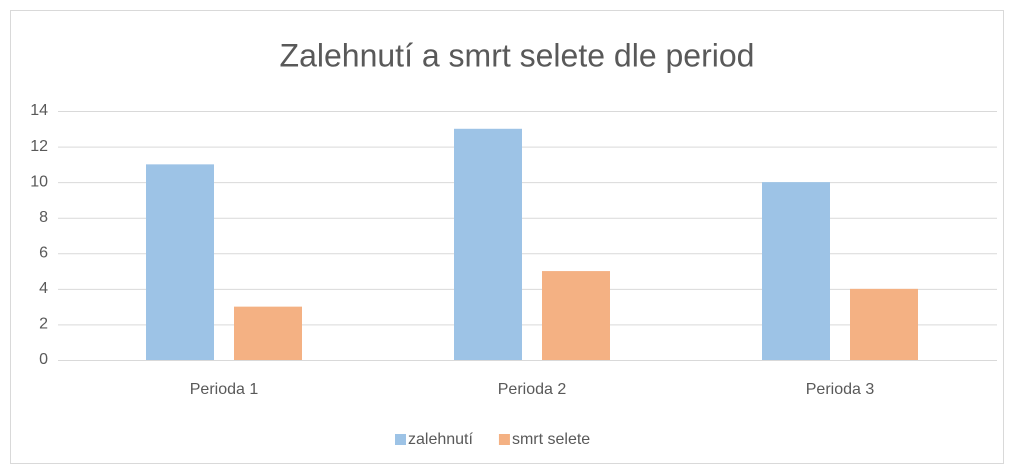 The height and width of the screenshot is (474, 1014). What do you see at coordinates (39, 146) in the screenshot?
I see `y-tick-label: 12` at bounding box center [39, 146].